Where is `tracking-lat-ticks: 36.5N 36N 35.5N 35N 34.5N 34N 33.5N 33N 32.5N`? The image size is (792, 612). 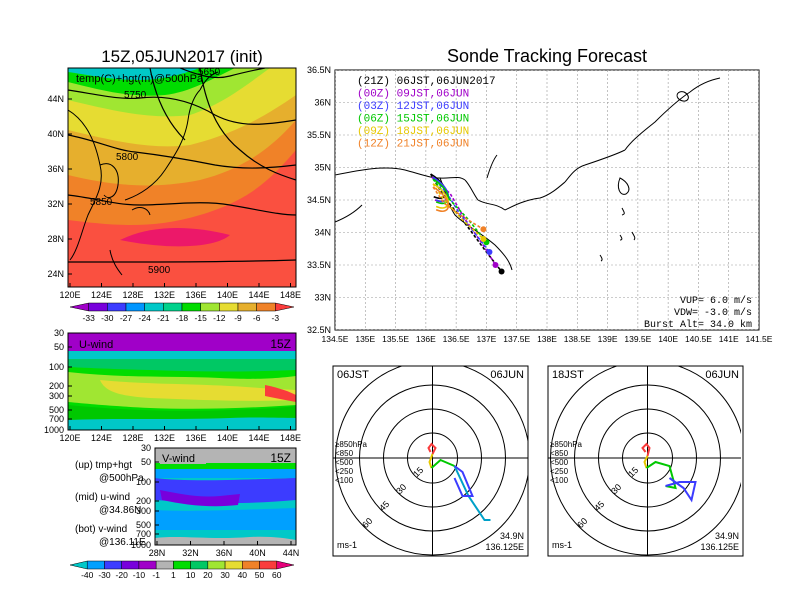 tracking-lat-ticks: 36.5N 36N 35.5N 35N 34.5N 34N 33.5N 33N 32.5N is located at coordinates (319, 200).